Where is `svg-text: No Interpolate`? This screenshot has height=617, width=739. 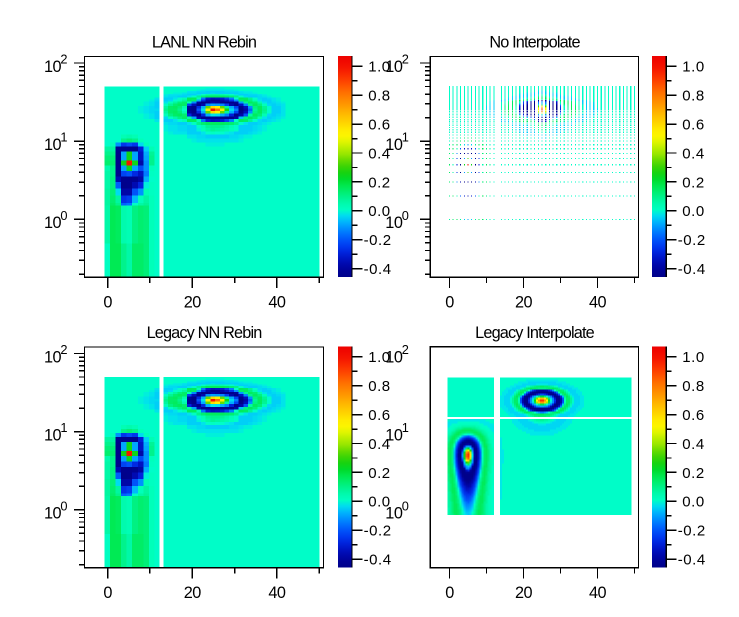 svg-text: No Interpolate is located at coordinates (534, 42).